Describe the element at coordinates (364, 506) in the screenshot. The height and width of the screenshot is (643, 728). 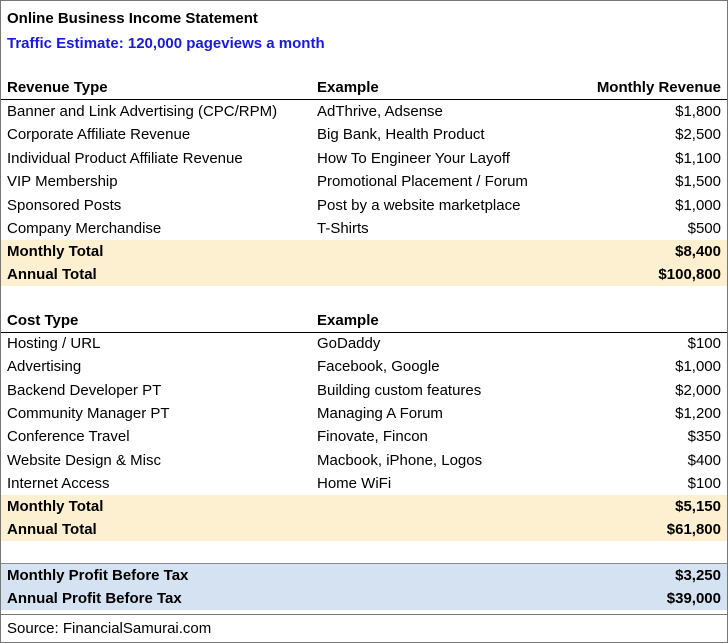
I see `cost-monthly-total-row: Monthly Total $5,150` at that location.